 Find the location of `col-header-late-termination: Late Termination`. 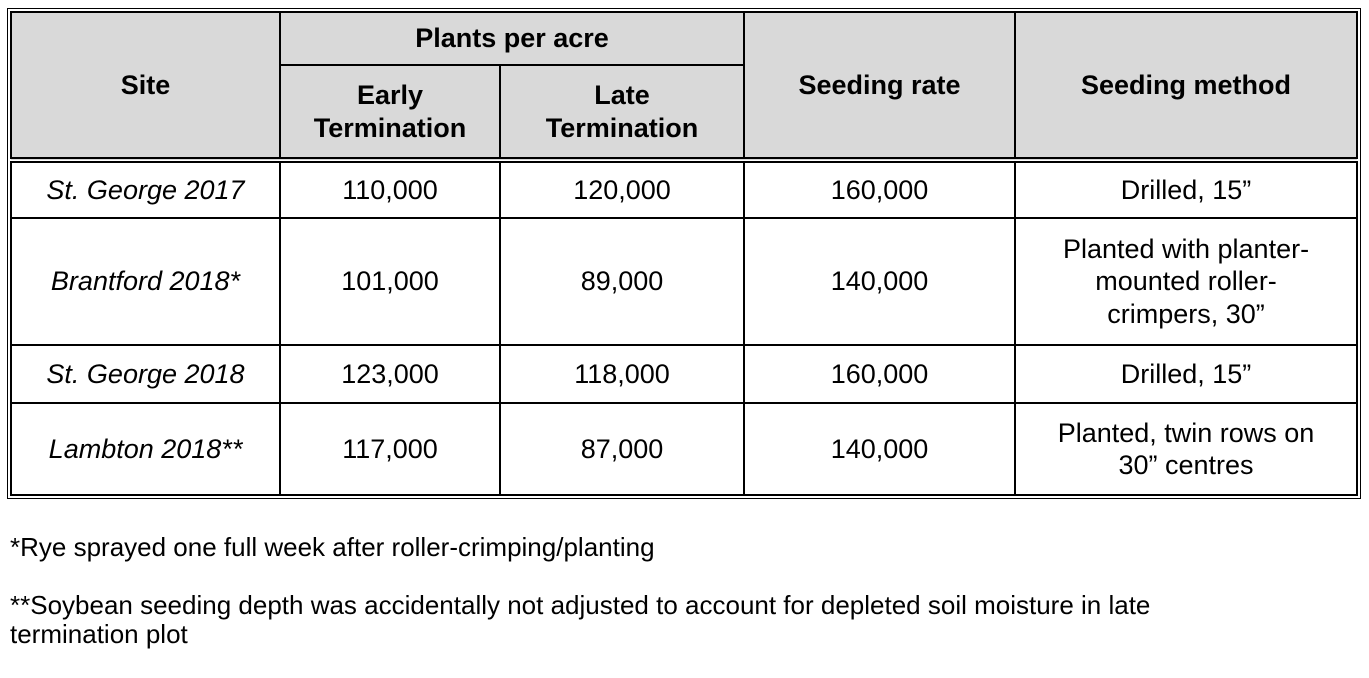

col-header-late-termination: Late Termination is located at coordinates (622, 112).